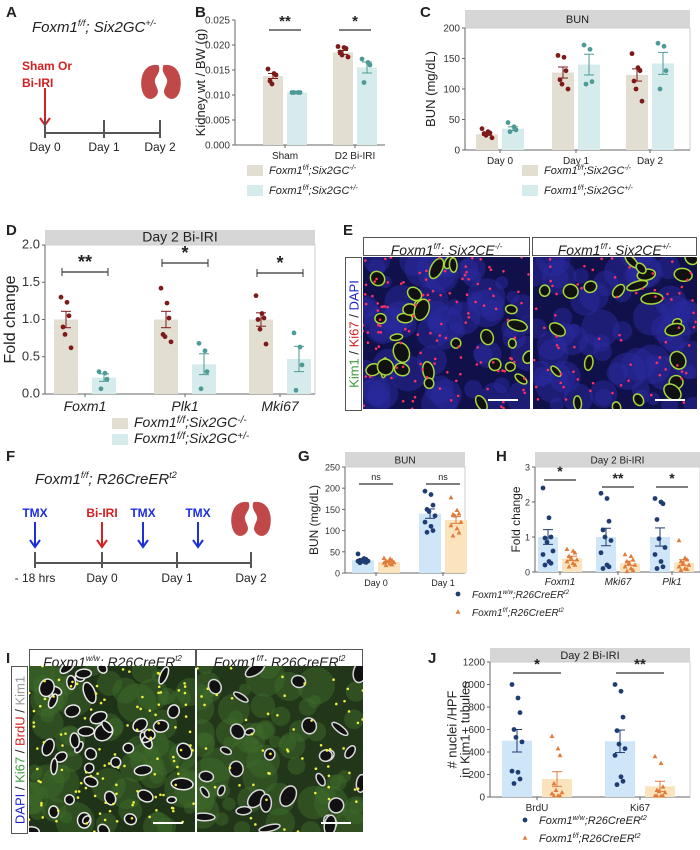 This screenshot has width=700, height=850. I want to click on scale-bar, so click(503, 400).